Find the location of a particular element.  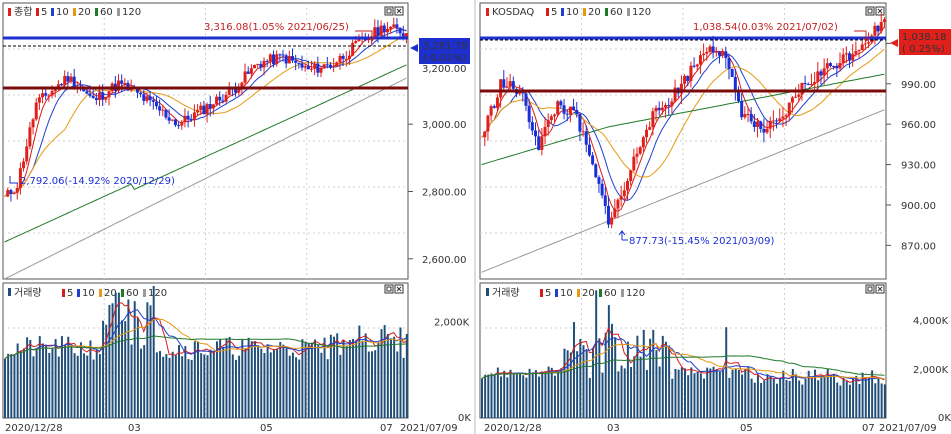

right-volume-restore-button is located at coordinates (870, 289).